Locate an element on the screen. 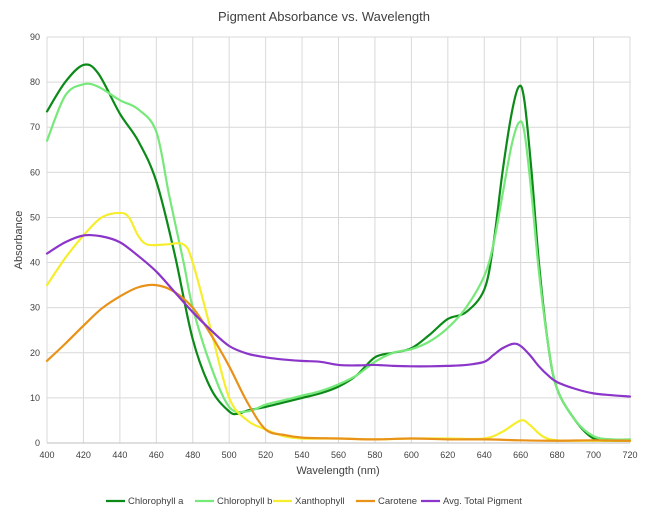 The width and height of the screenshot is (648, 515). legend-label-avg-total-pigment: Avg. Total Pigment is located at coordinates (482, 501).